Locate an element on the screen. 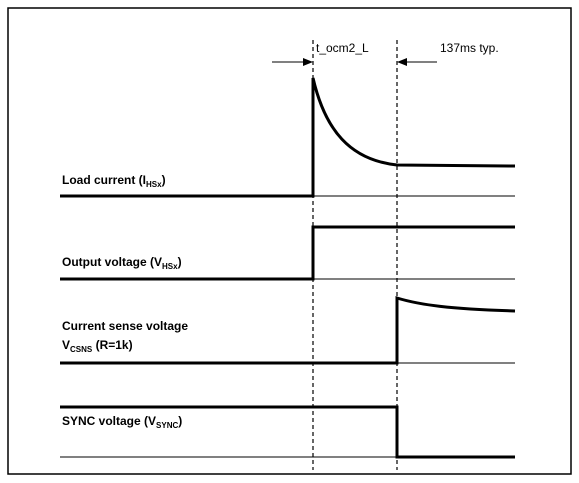 The image size is (579, 483). pulse-label: t_ocm2_L is located at coordinates (342, 48).